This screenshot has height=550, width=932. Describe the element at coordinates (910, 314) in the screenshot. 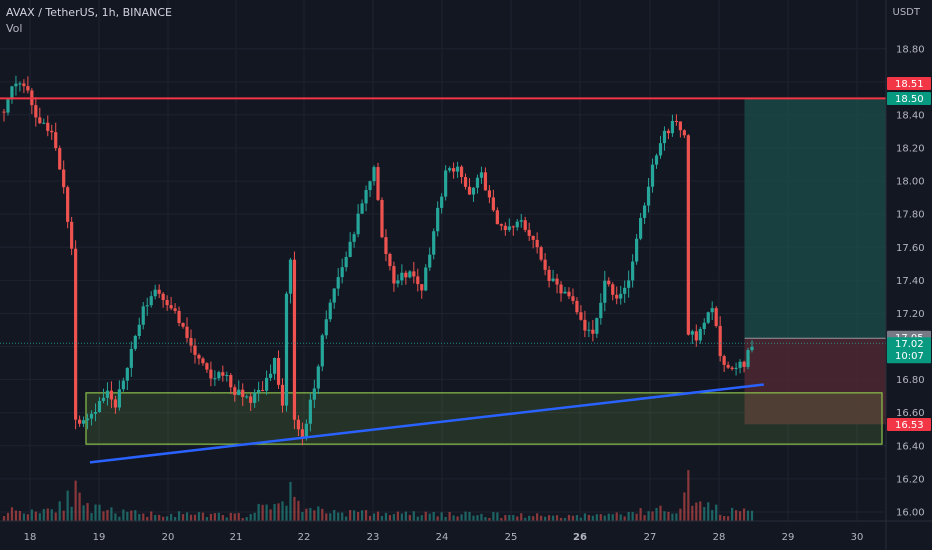

I see `y-tick-label: 17.20` at that location.